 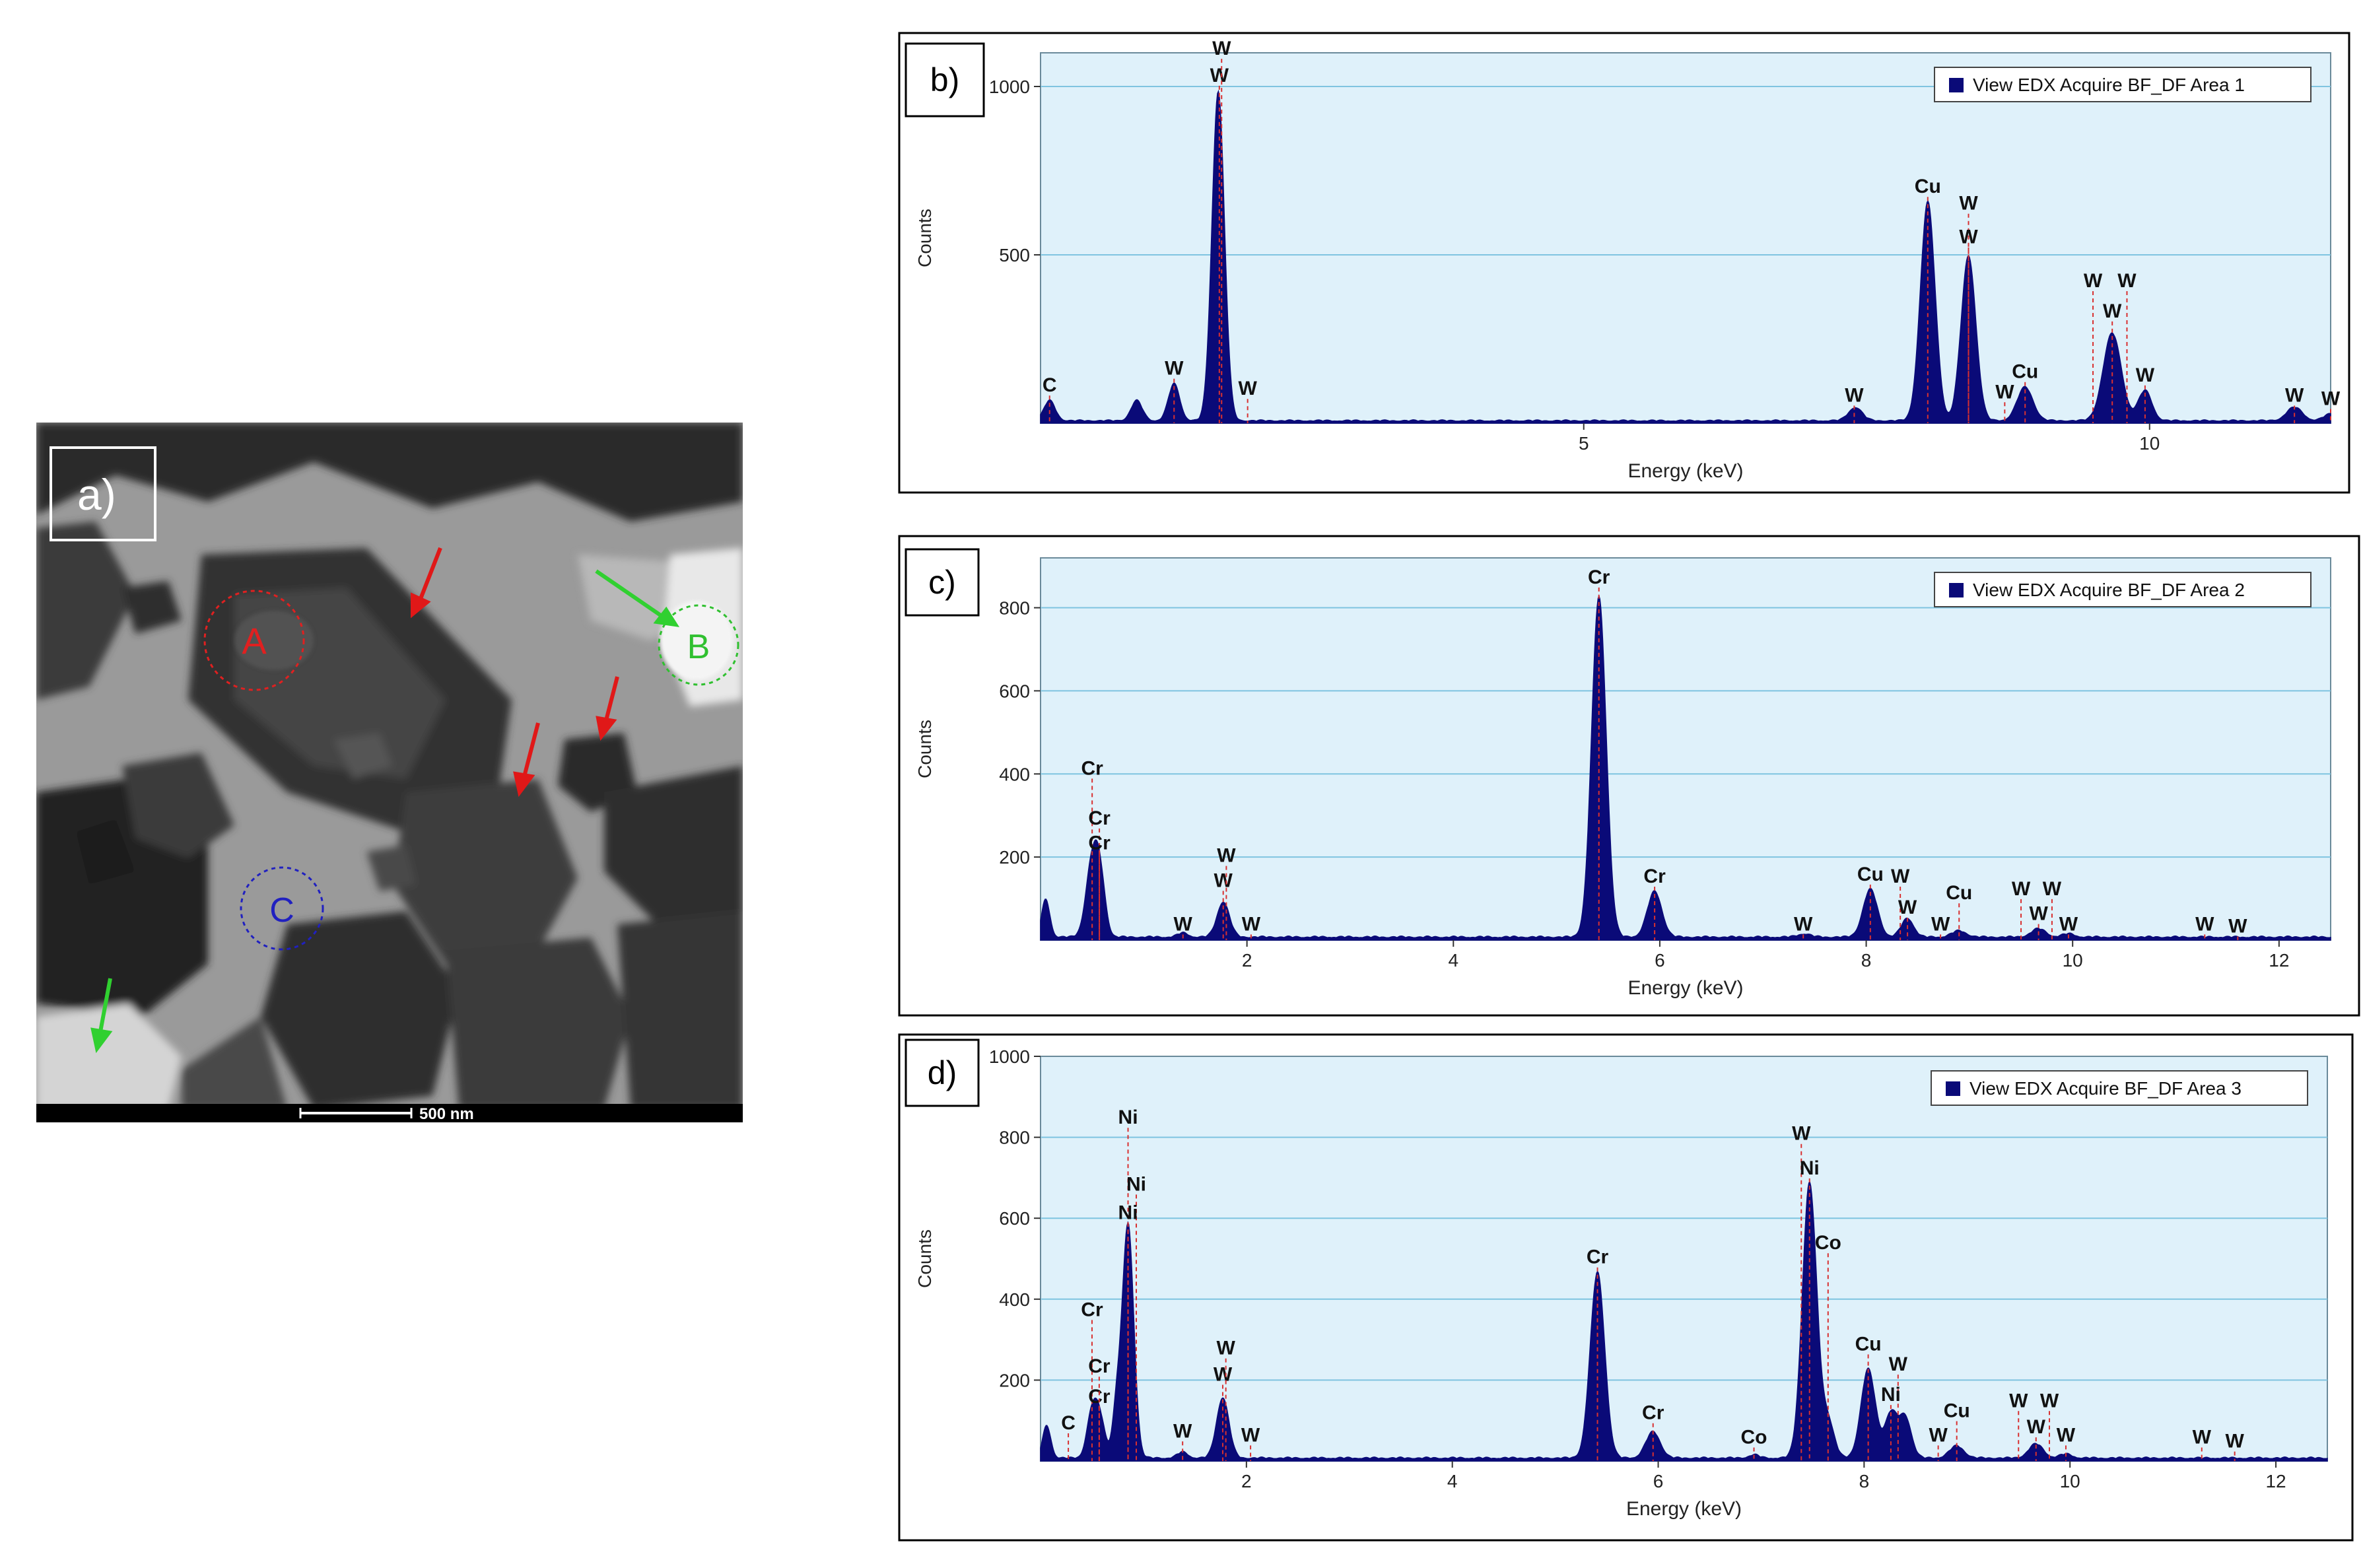 I want to click on red-arrows, so click(x=515, y=672).